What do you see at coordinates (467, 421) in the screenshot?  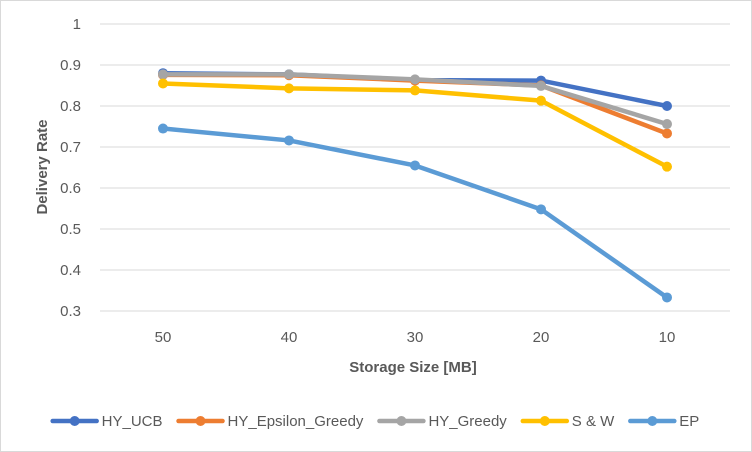 I see `legend-label: HY_Greedy` at bounding box center [467, 421].